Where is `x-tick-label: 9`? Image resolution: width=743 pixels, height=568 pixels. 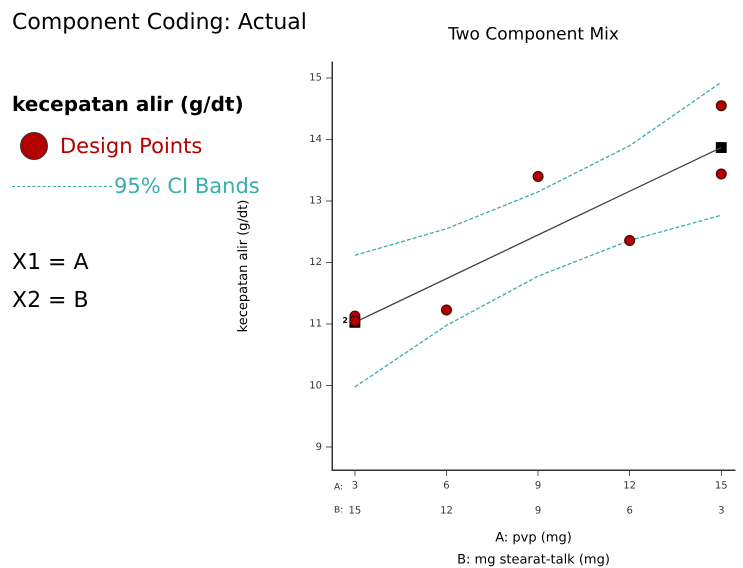 x-tick-label: 9 is located at coordinates (538, 486).